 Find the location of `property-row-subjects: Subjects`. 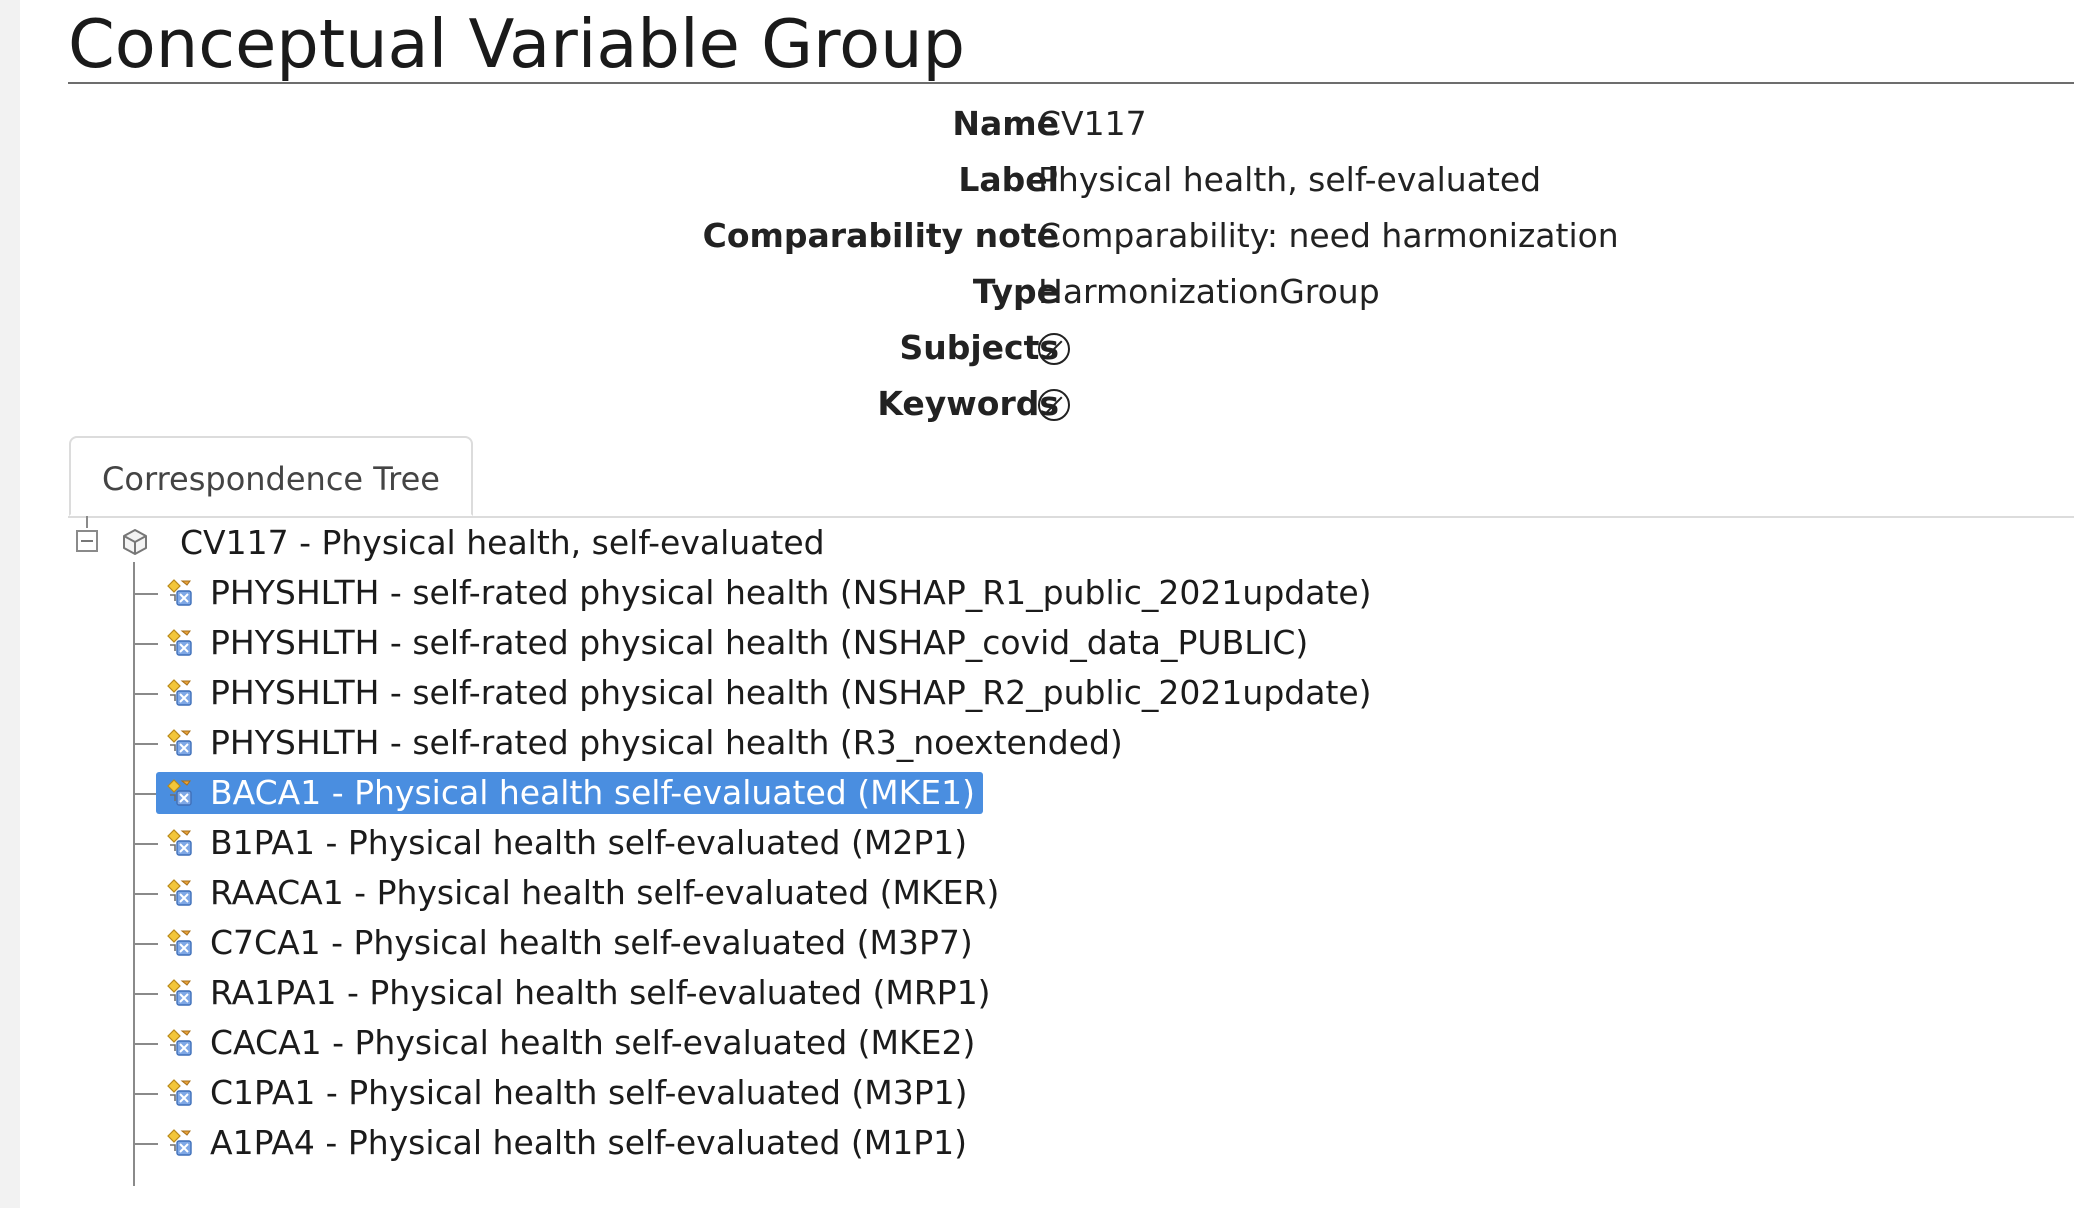

property-row-subjects: Subjects is located at coordinates (1071, 350).